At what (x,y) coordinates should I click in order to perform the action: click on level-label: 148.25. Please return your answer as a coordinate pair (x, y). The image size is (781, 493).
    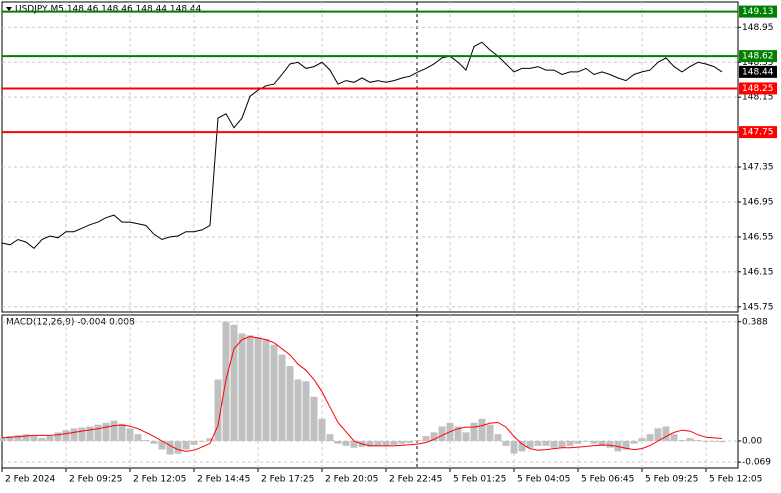
    Looking at the image, I should click on (758, 89).